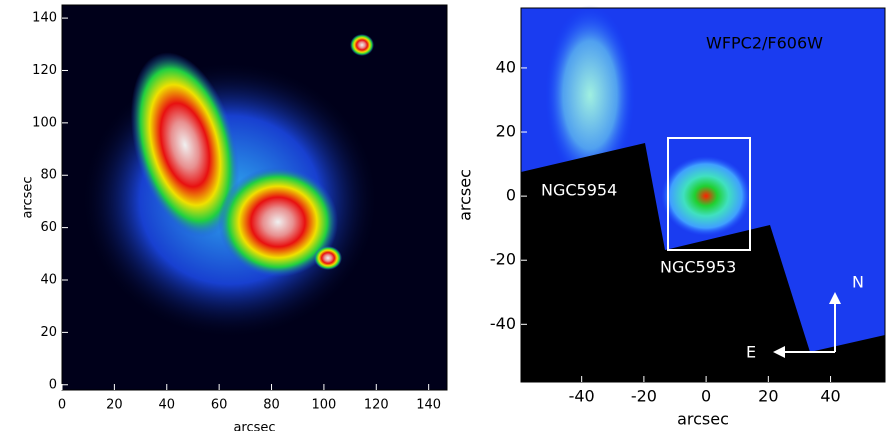 Image resolution: width=886 pixels, height=435 pixels. I want to click on annotation: E, so click(751, 352).